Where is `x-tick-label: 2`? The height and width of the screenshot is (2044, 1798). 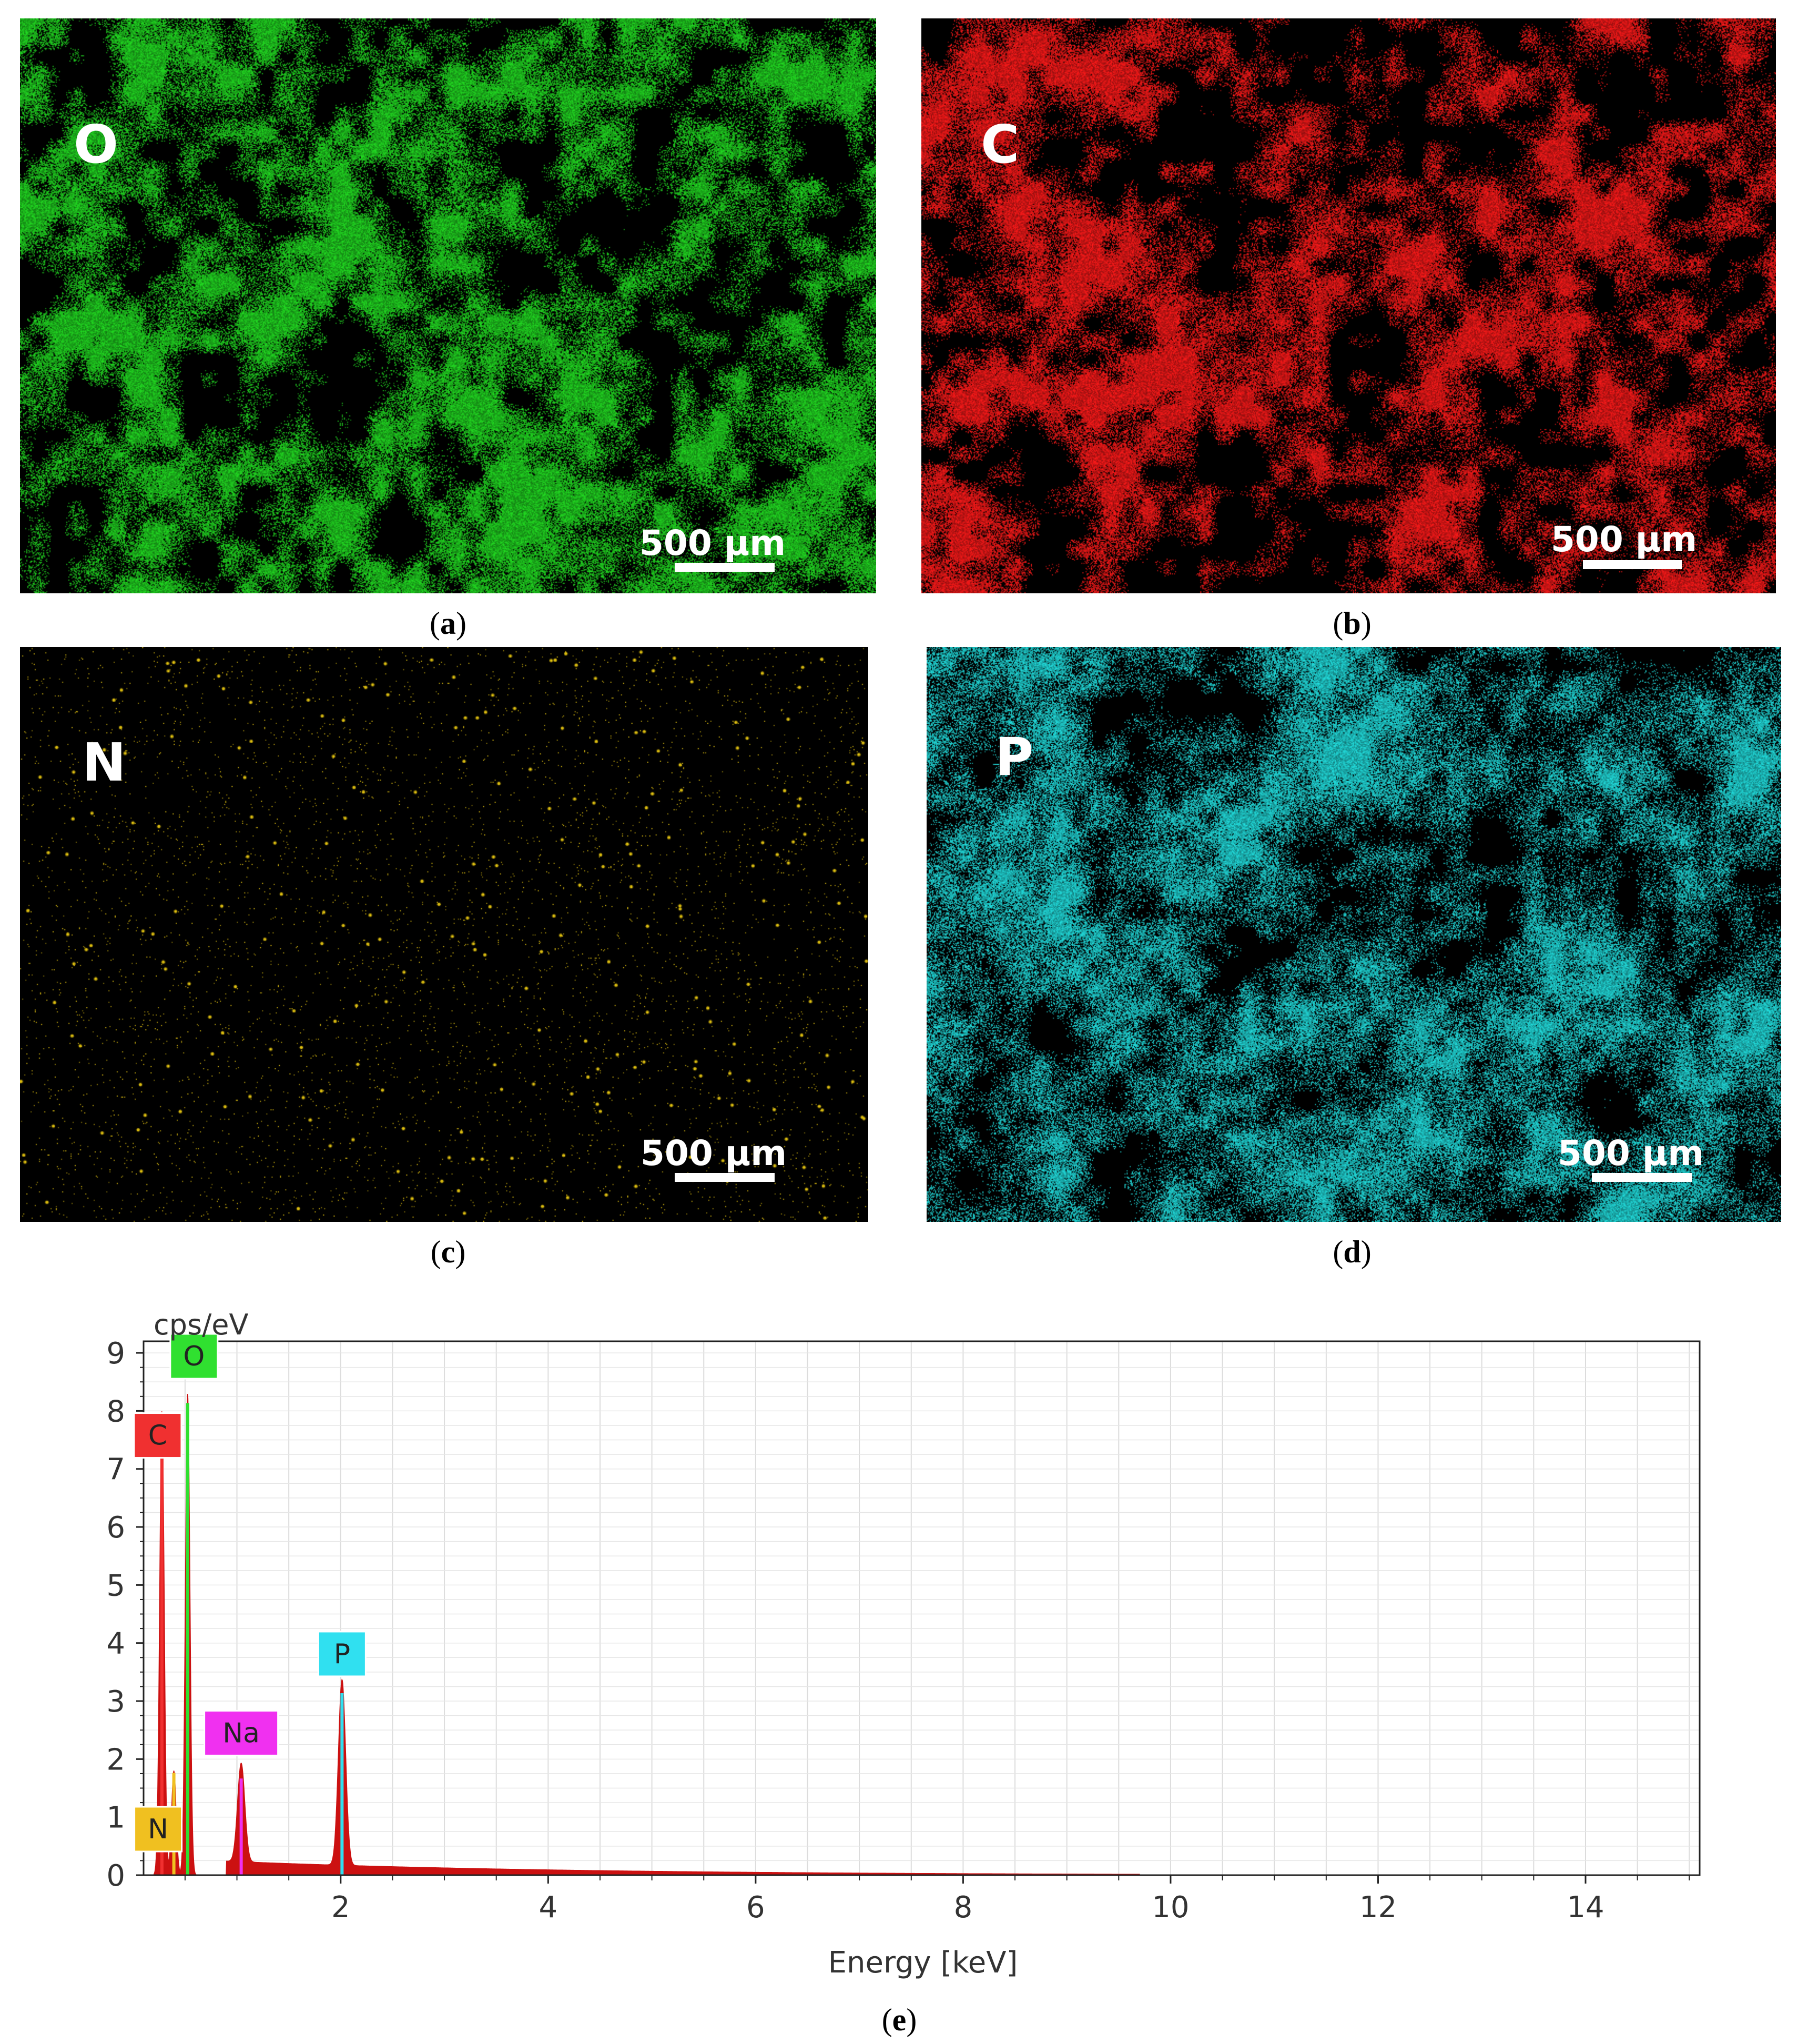 x-tick-label: 2 is located at coordinates (340, 1907).